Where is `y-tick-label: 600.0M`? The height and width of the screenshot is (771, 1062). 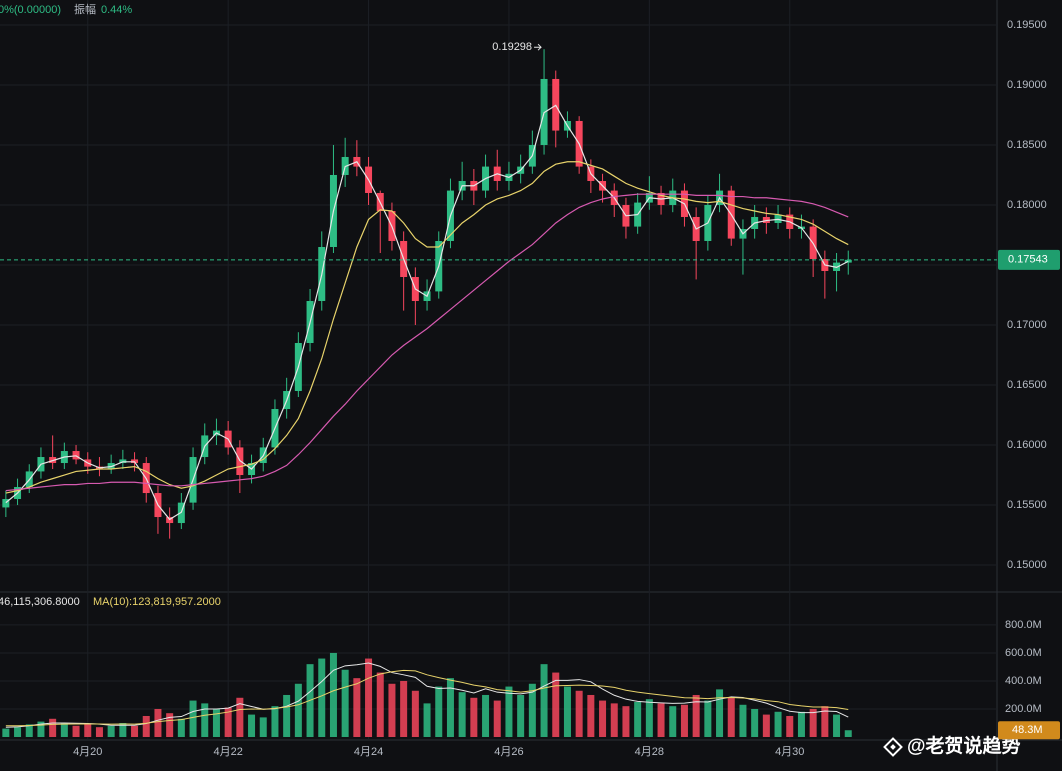
y-tick-label: 600.0M is located at coordinates (1023, 653).